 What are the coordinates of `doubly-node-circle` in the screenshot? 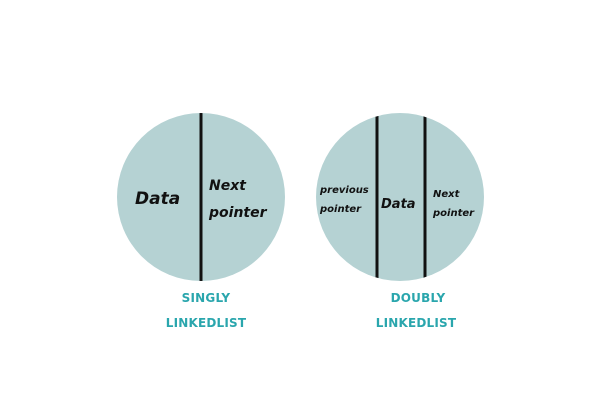 It's located at (400, 197).